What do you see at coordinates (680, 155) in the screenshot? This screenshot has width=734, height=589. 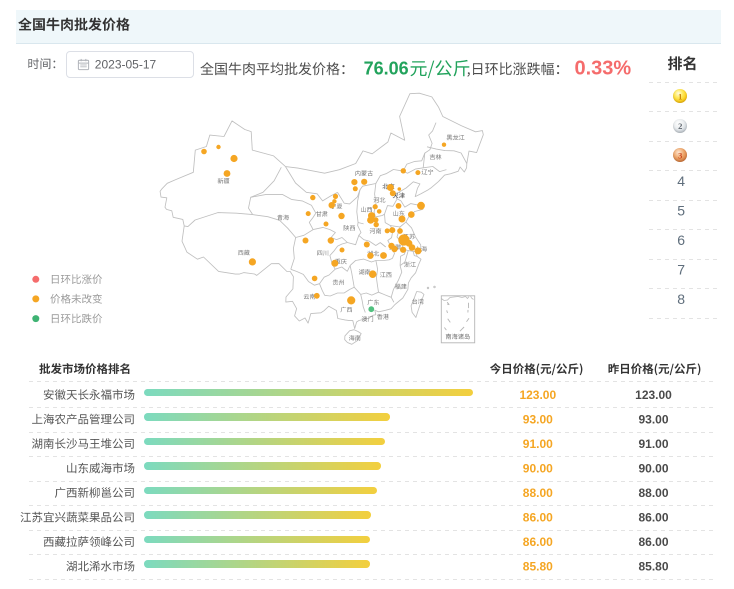 I see `svg-text: 3` at bounding box center [680, 155].